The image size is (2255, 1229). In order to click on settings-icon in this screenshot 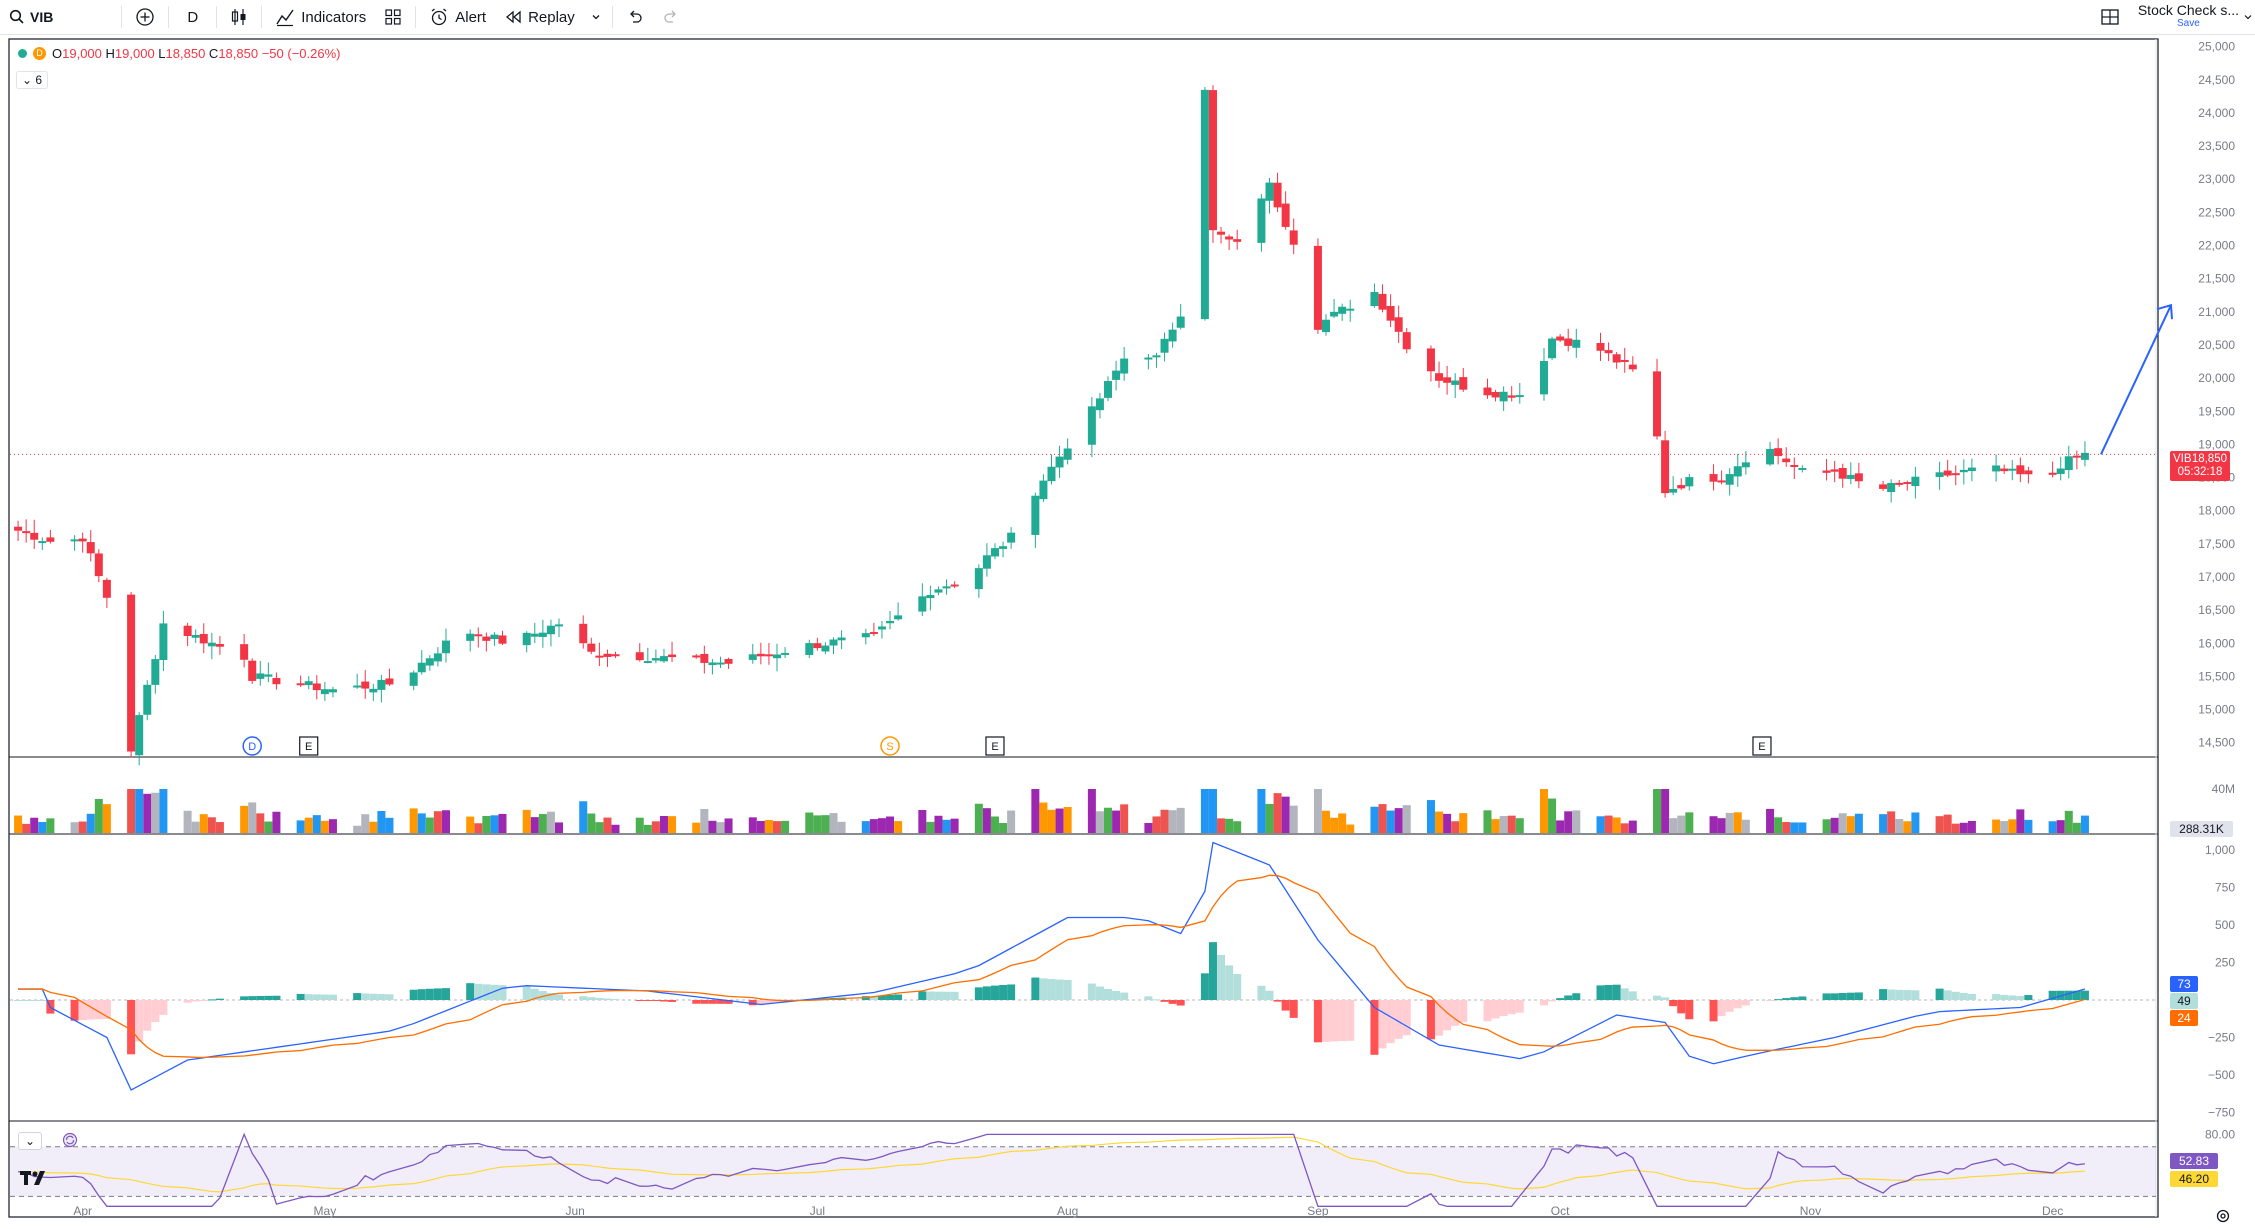, I will do `click(2223, 1218)`.